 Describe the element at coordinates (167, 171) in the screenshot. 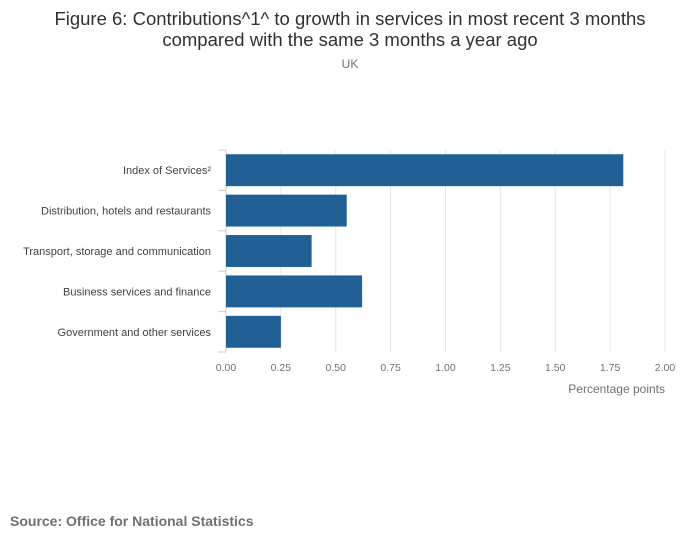

I see `category-label: Index of Services²` at that location.